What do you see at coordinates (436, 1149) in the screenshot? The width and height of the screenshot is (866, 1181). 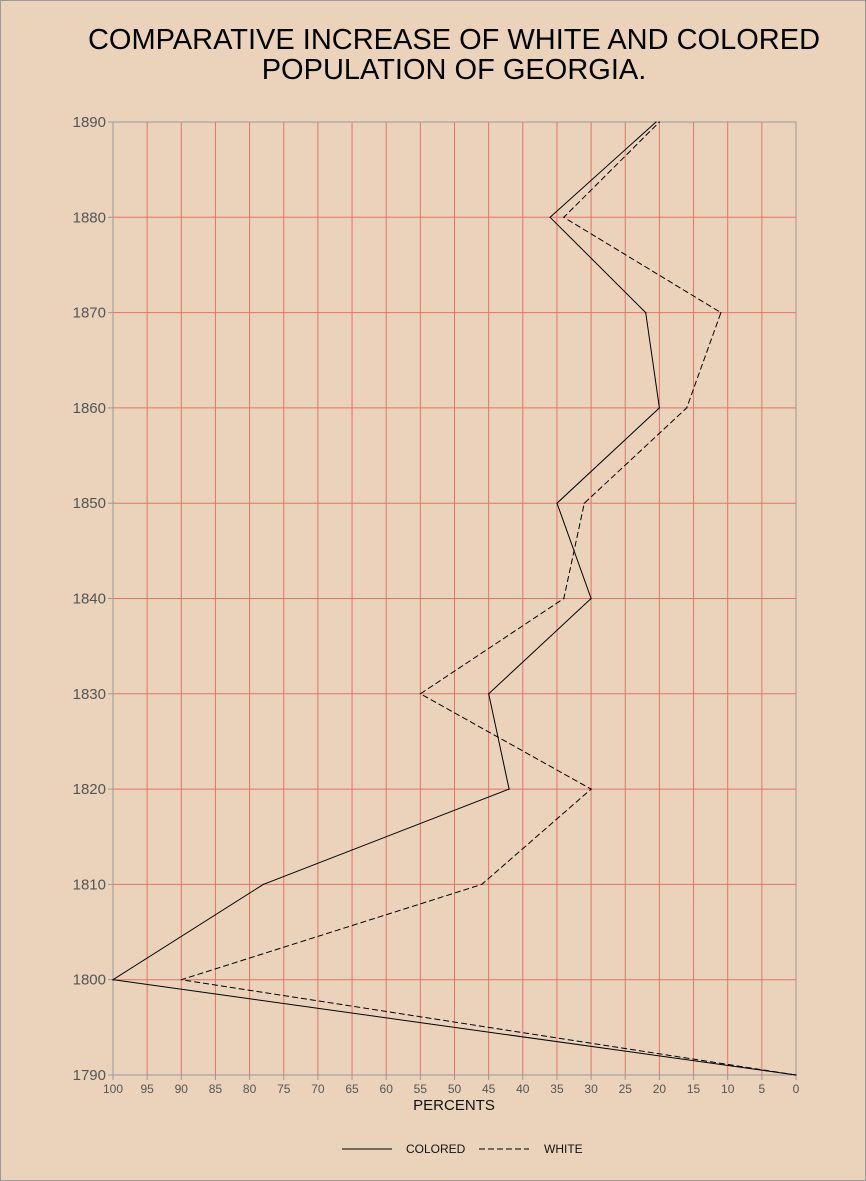 I see `legend-colored-label: COLORED` at bounding box center [436, 1149].